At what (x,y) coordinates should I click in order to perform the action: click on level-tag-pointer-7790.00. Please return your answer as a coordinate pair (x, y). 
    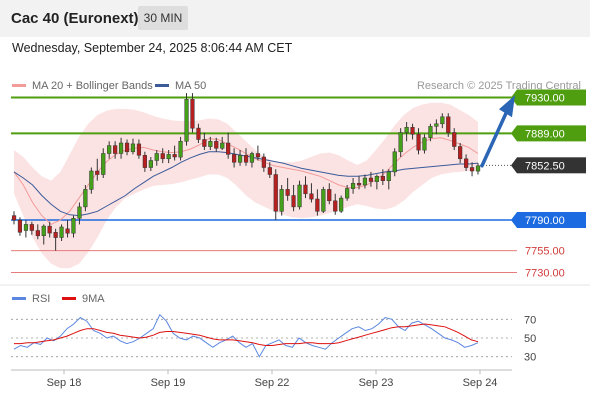
    Looking at the image, I should click on (514, 220).